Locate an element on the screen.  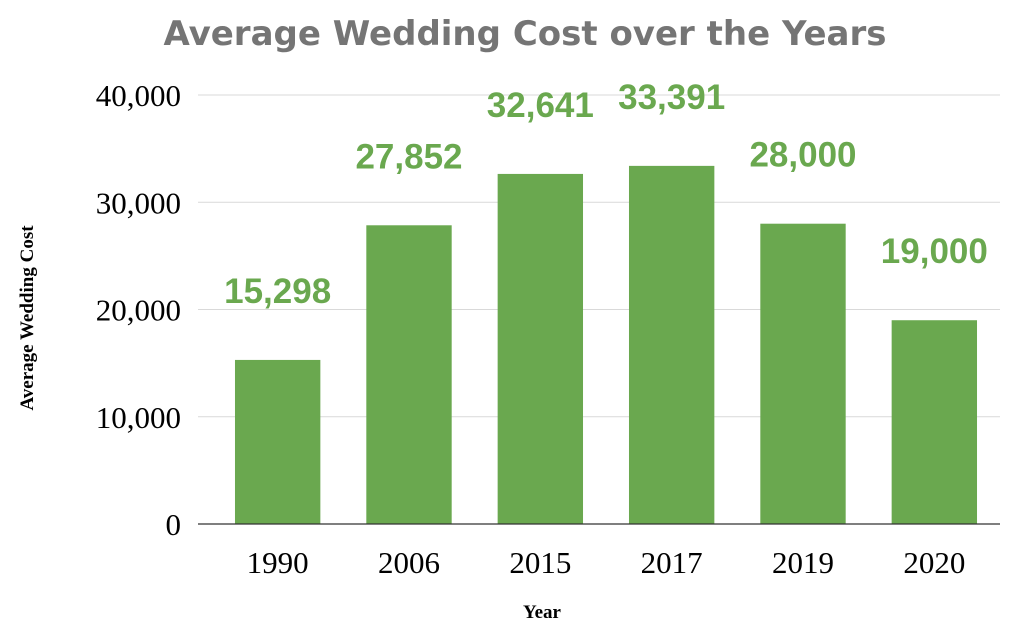
y-axis-title: Average Wedding Cost is located at coordinates (27, 318).